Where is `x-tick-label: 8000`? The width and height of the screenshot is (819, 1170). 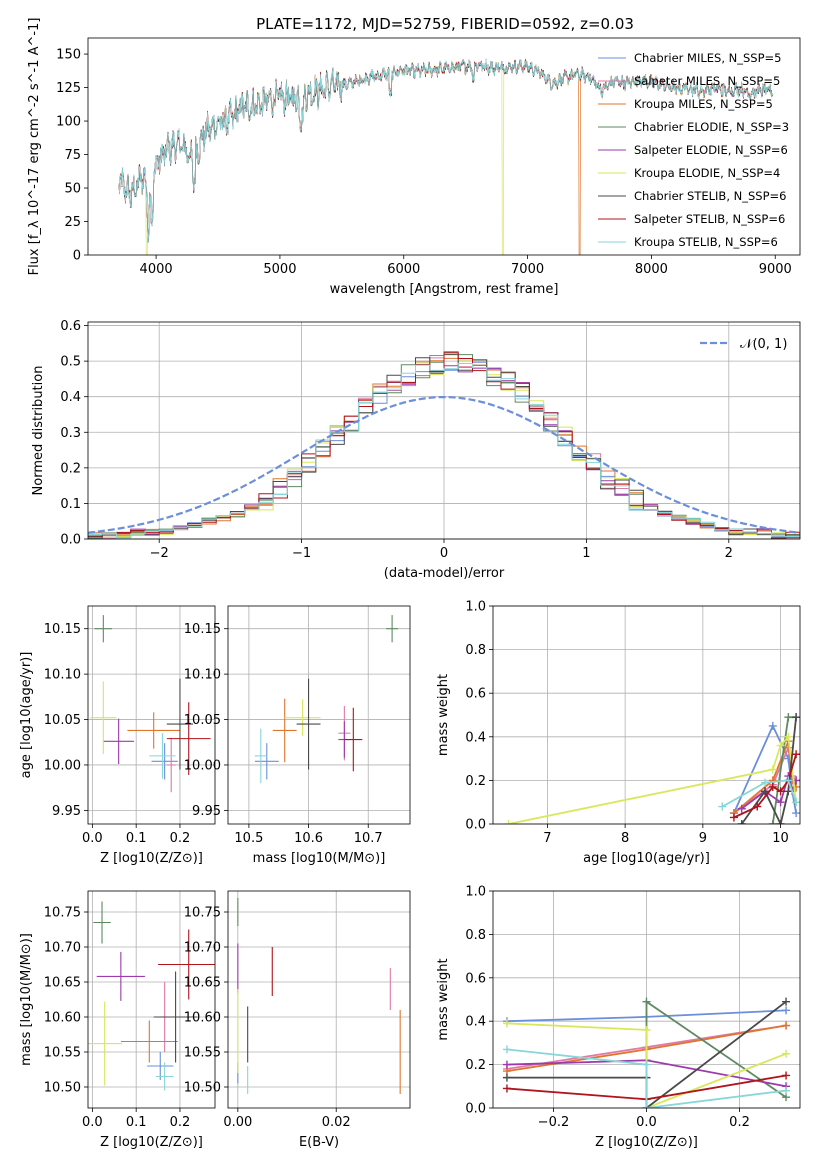
x-tick-label: 8000 is located at coordinates (651, 269).